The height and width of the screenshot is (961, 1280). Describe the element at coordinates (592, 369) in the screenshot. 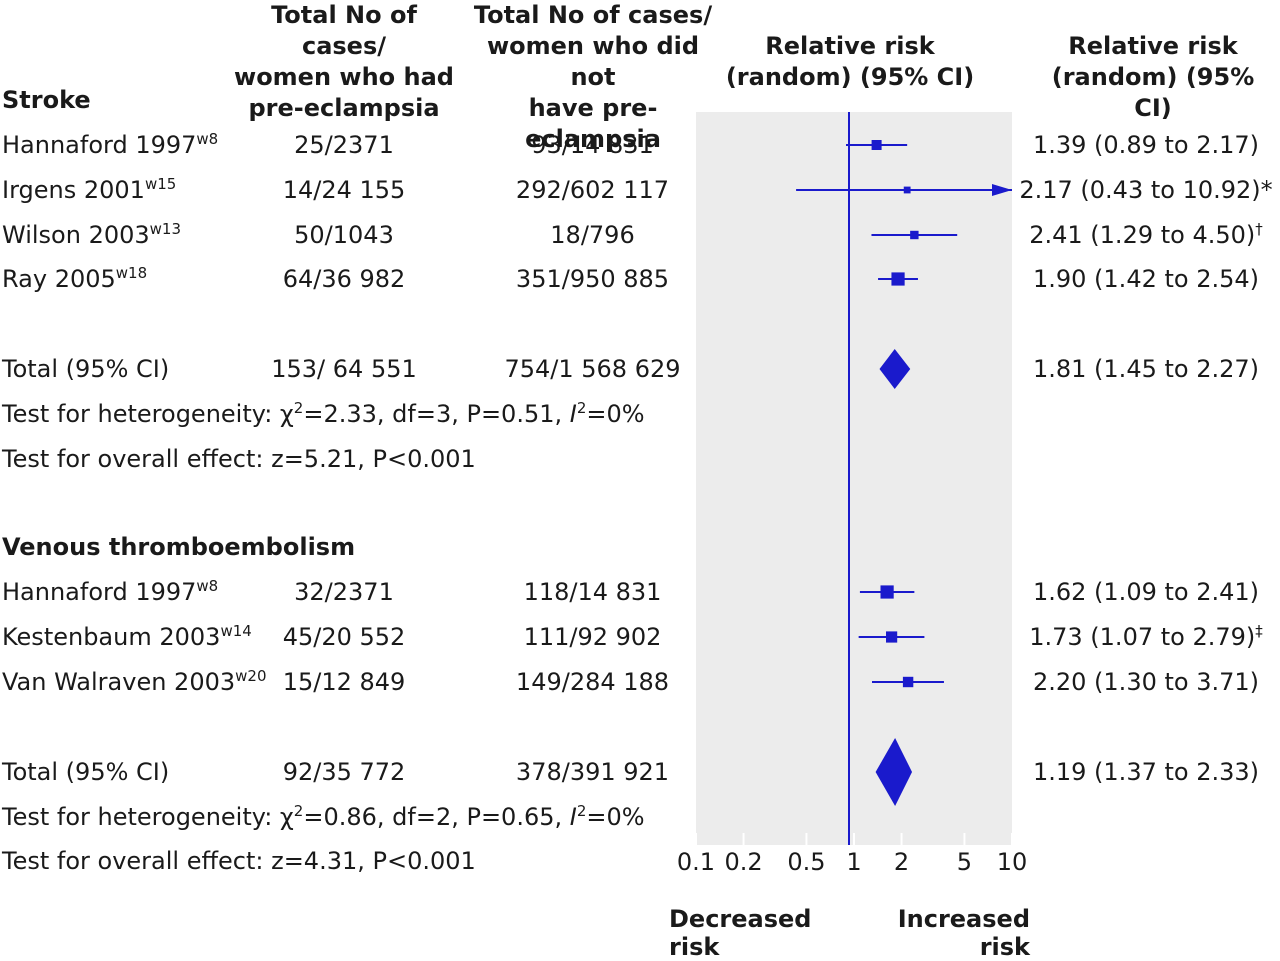

I see `total-cases-no-preeclampsia: 754/1 568 629` at that location.